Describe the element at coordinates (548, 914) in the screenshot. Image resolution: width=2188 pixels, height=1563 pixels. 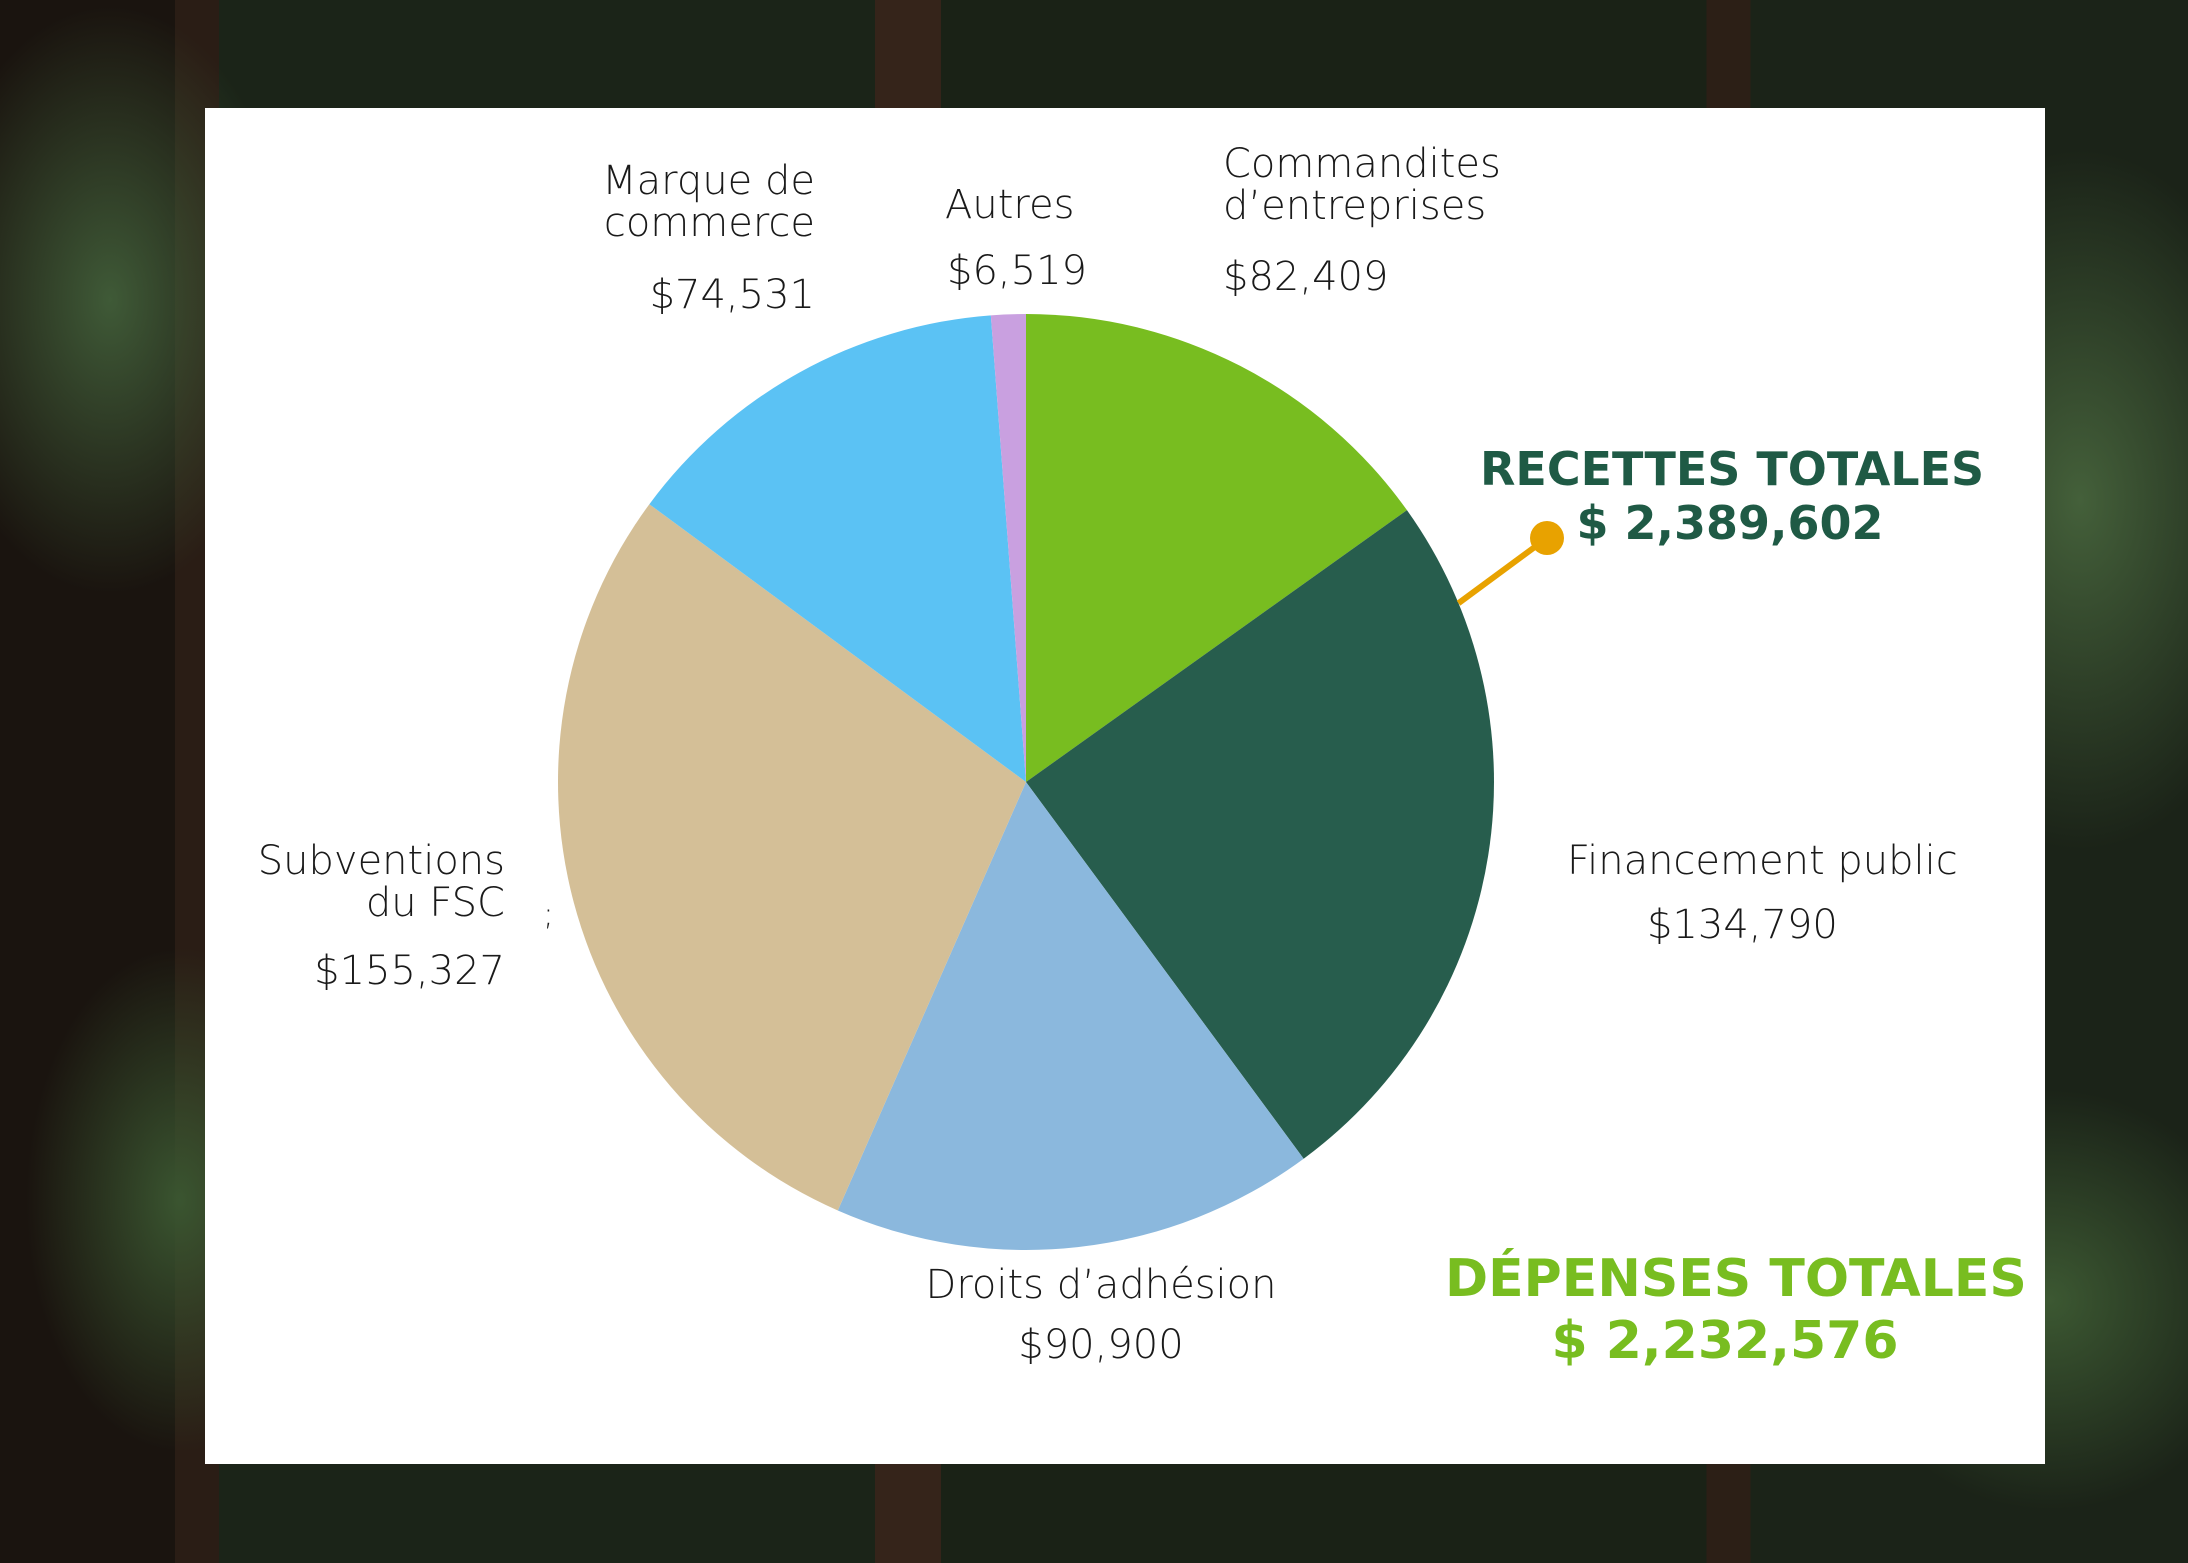
I see `stray-mark: ;` at that location.